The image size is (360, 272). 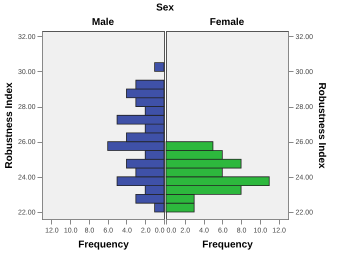 I want to click on chart-title: Male, so click(x=103, y=22).